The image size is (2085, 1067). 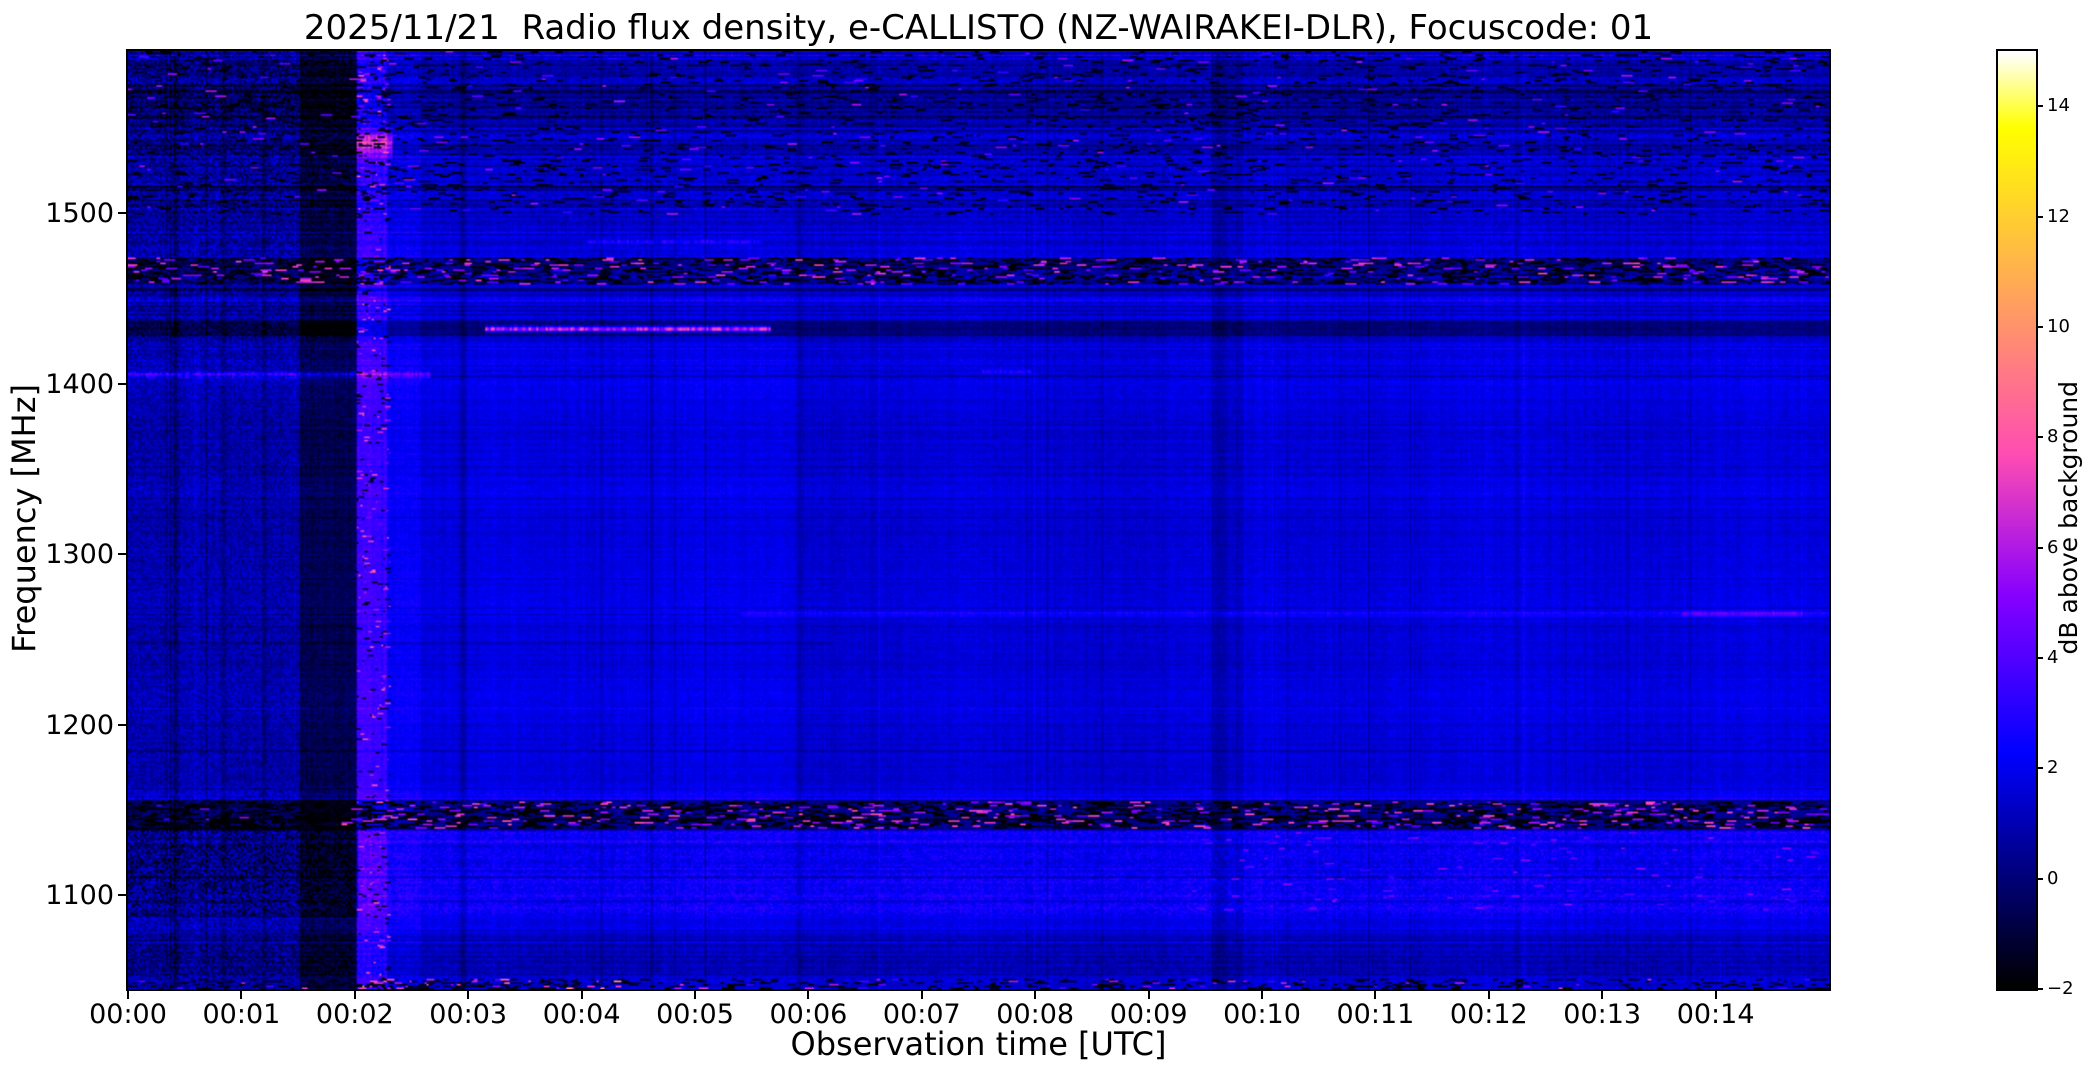 What do you see at coordinates (2058, 216) in the screenshot?
I see `colorbar-tick-label: 12` at bounding box center [2058, 216].